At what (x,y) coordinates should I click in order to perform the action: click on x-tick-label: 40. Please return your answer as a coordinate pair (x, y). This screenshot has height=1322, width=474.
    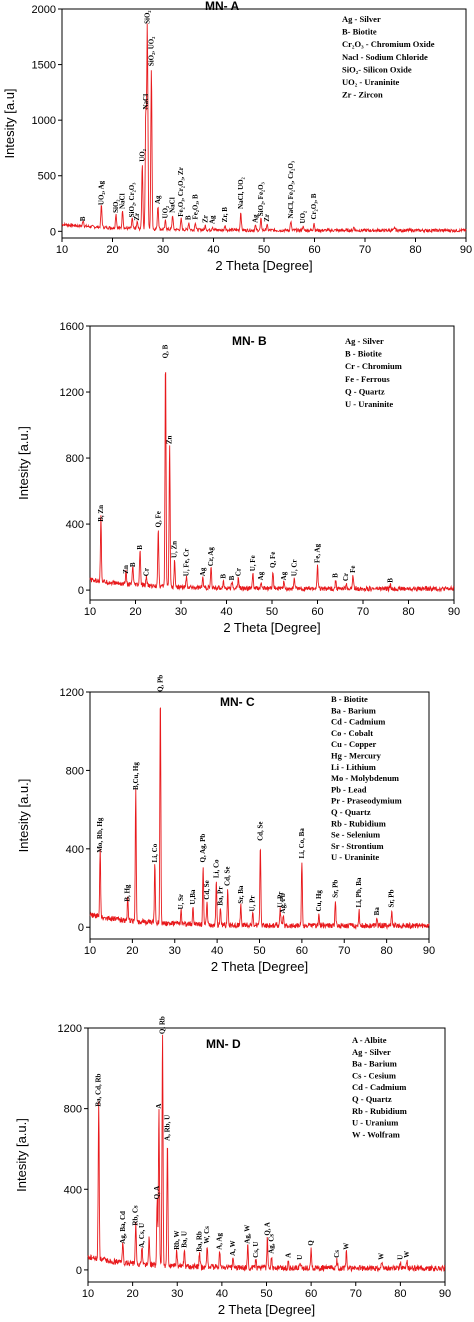
    Looking at the image, I should click on (213, 250).